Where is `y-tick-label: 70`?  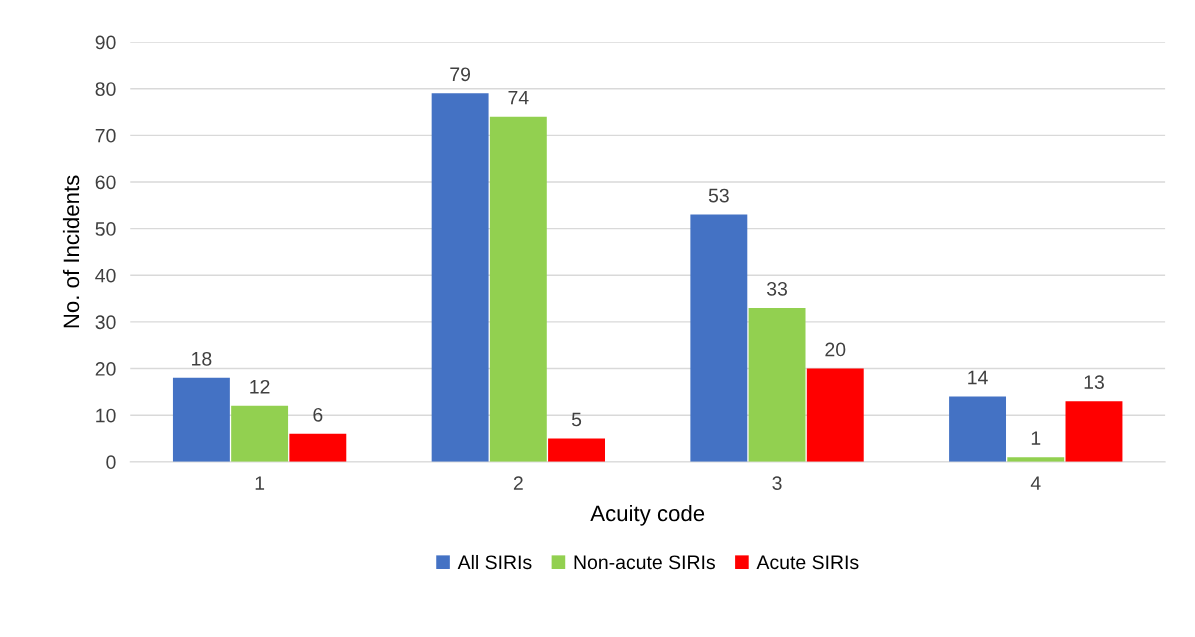 y-tick-label: 70 is located at coordinates (105, 135).